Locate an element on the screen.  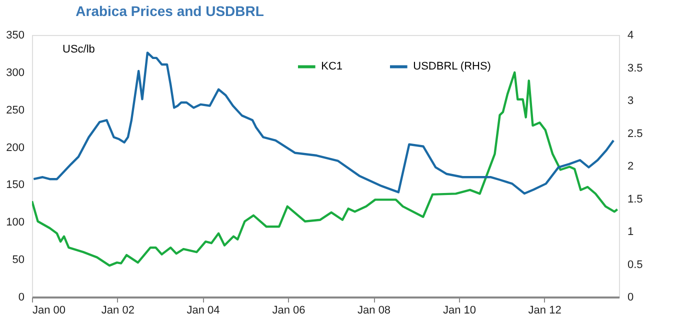
y-tick-label: 100 is located at coordinates (15, 222).